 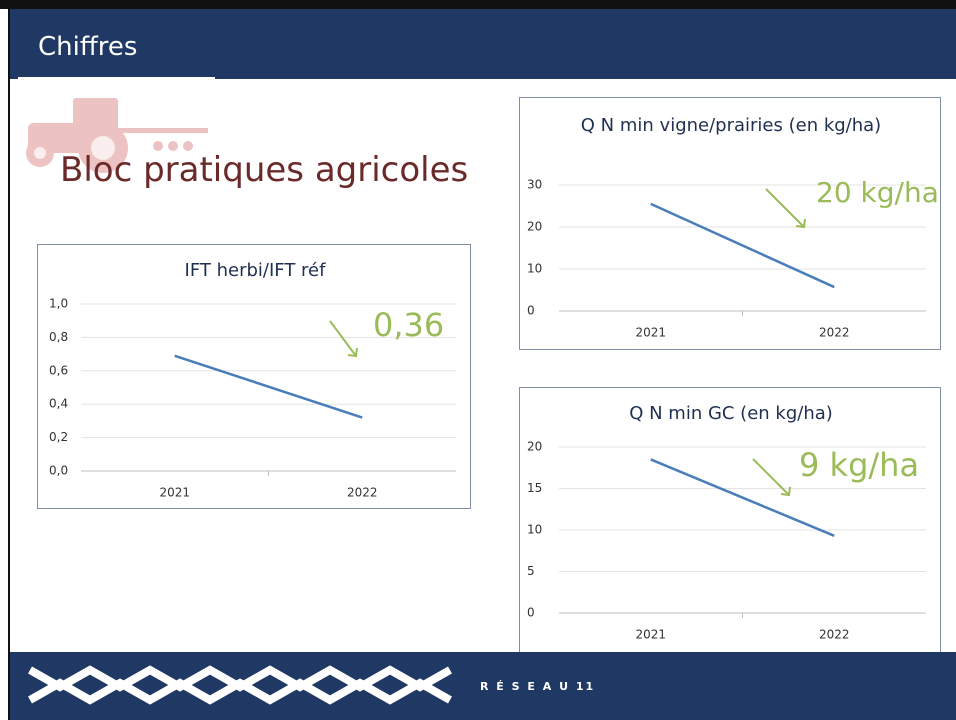 What do you see at coordinates (116, 78) in the screenshot?
I see `header-strip` at bounding box center [116, 78].